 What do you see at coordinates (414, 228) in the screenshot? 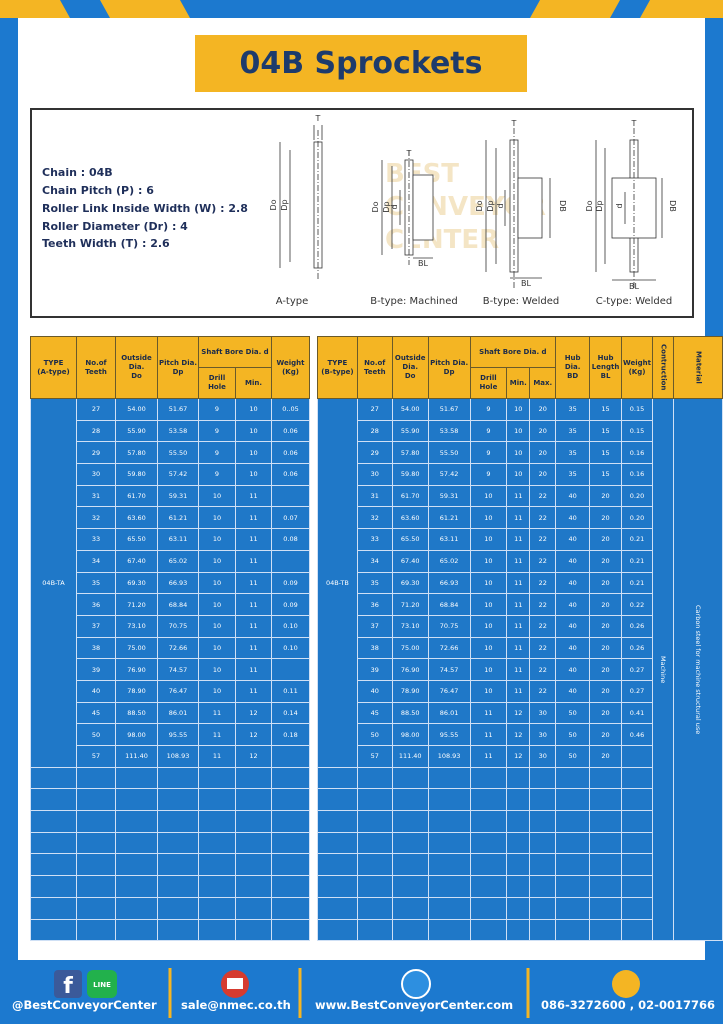
I see `diagram-b-machined: T Do Dp d BL B-type: Machined` at bounding box center [414, 228].